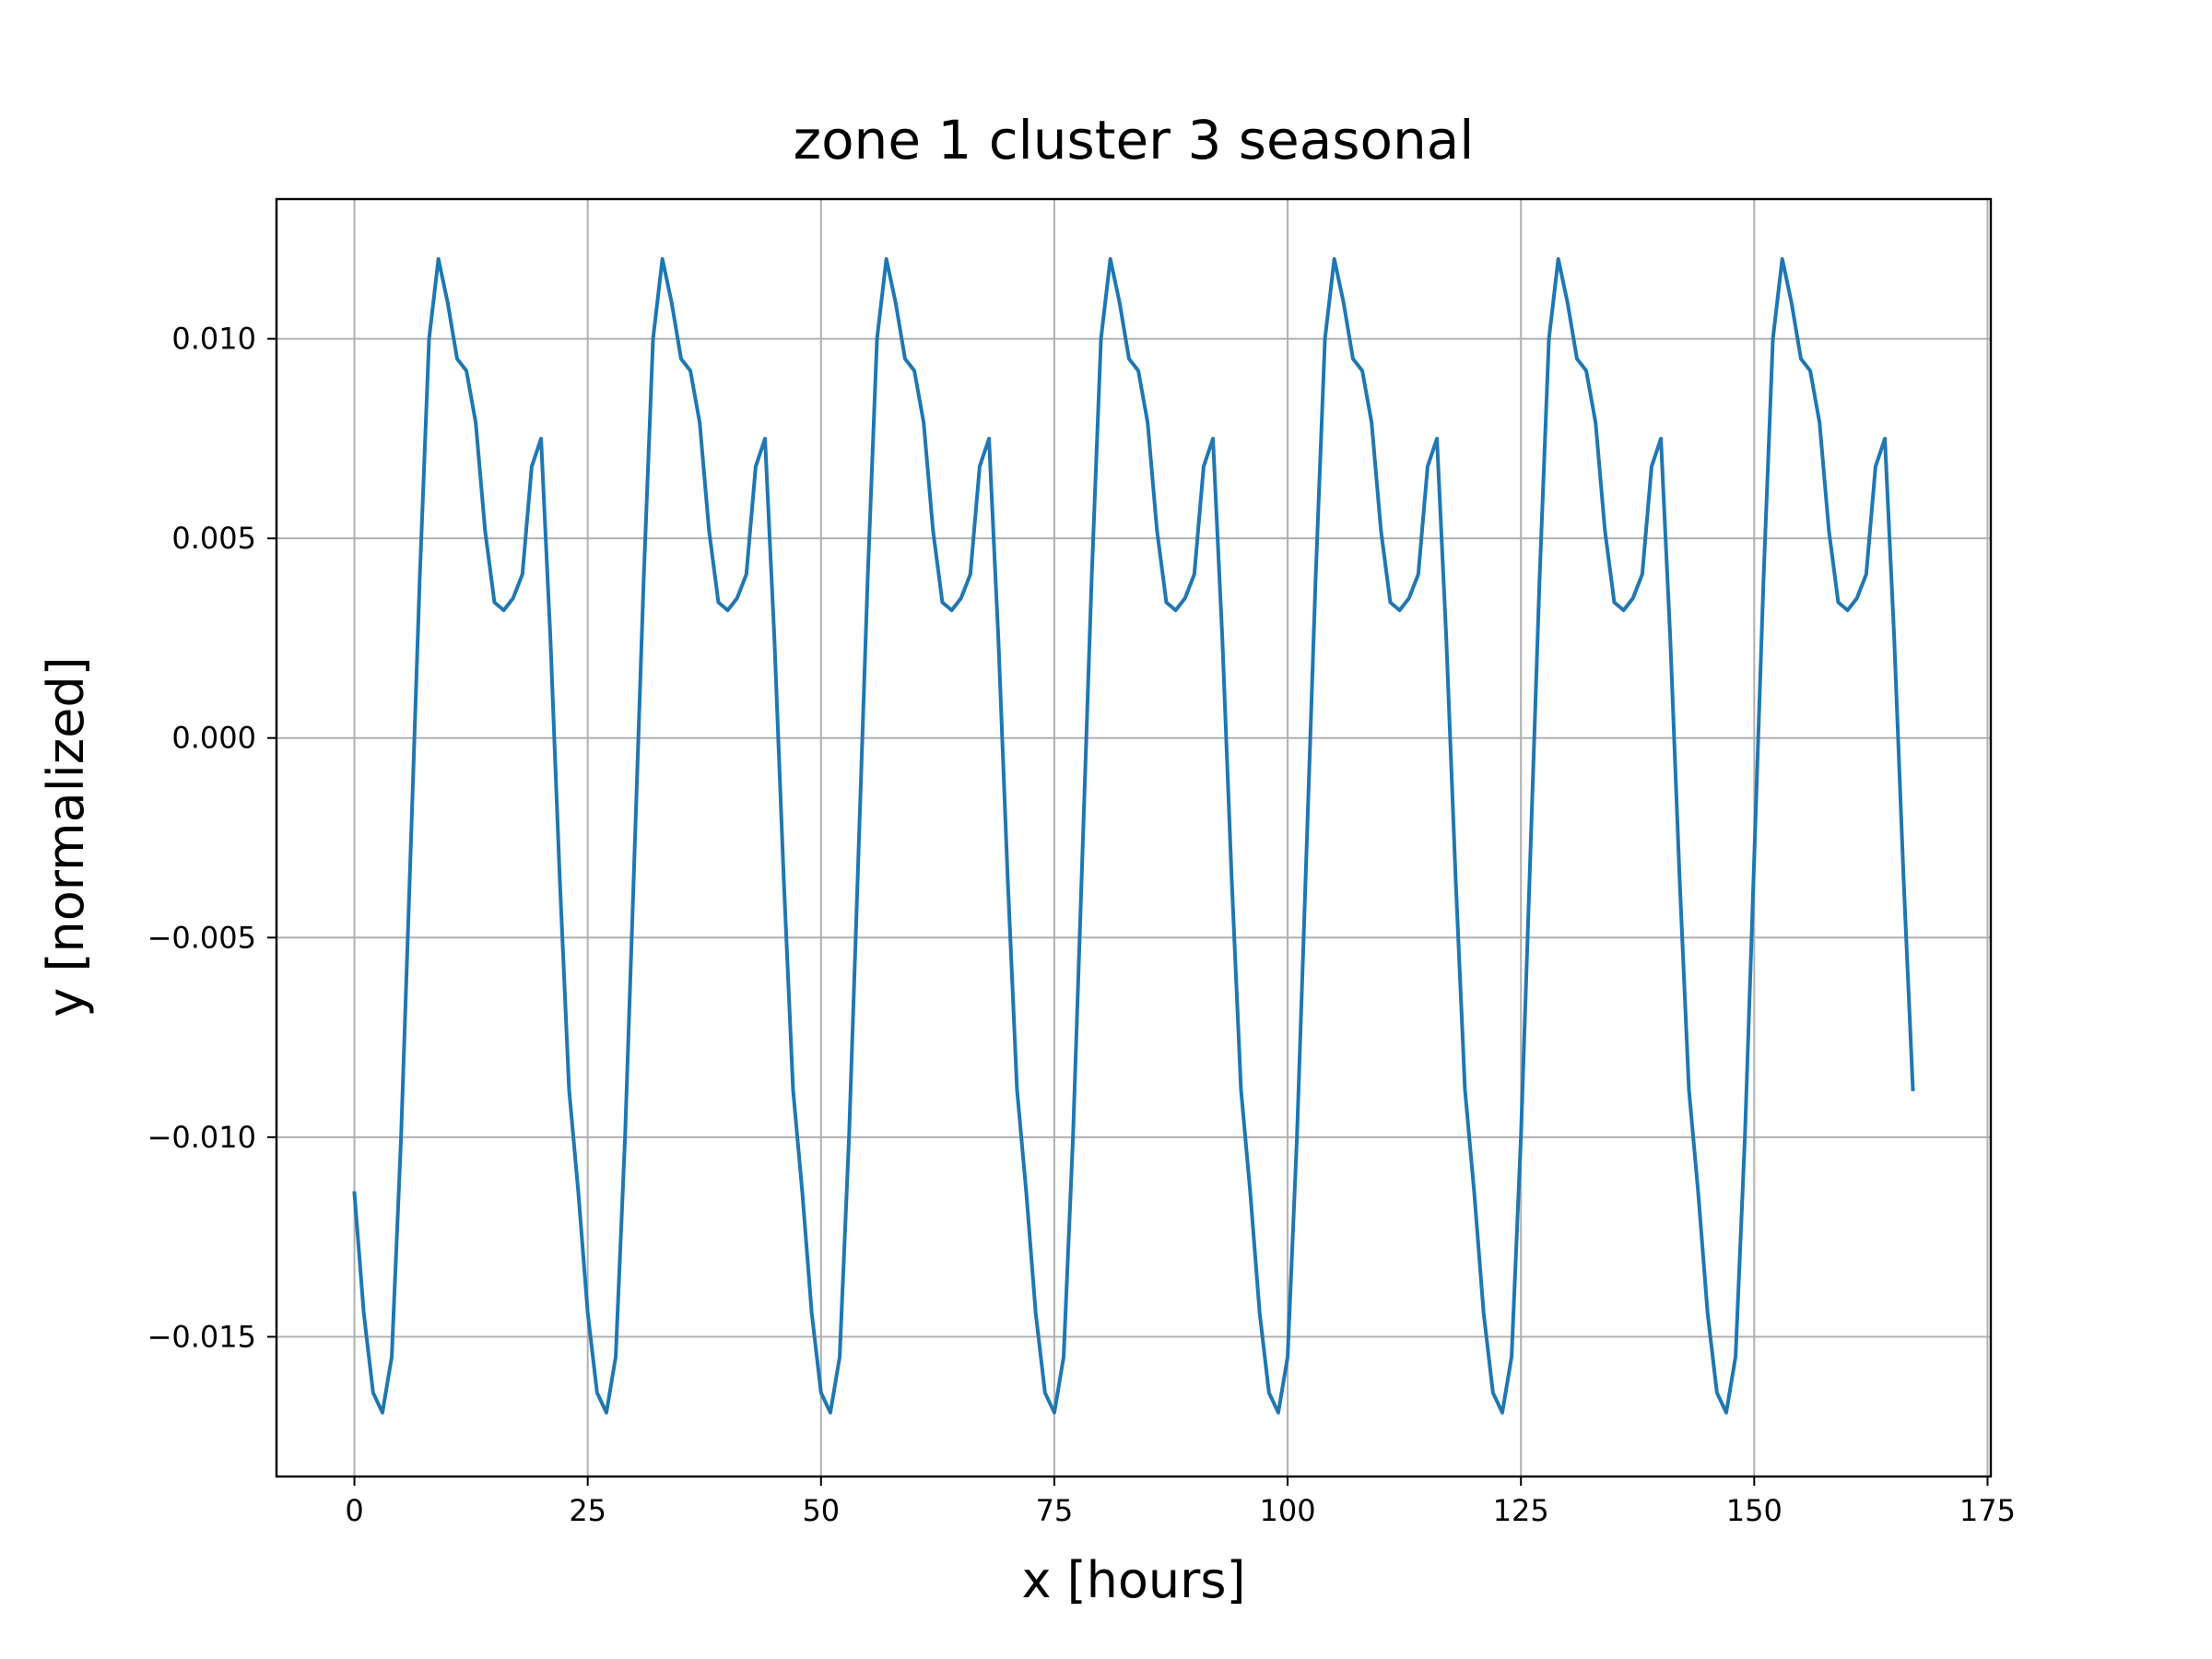 The width and height of the screenshot is (2212, 1659). What do you see at coordinates (213, 538) in the screenshot?
I see `y-tick-label-1: 0.005` at bounding box center [213, 538].